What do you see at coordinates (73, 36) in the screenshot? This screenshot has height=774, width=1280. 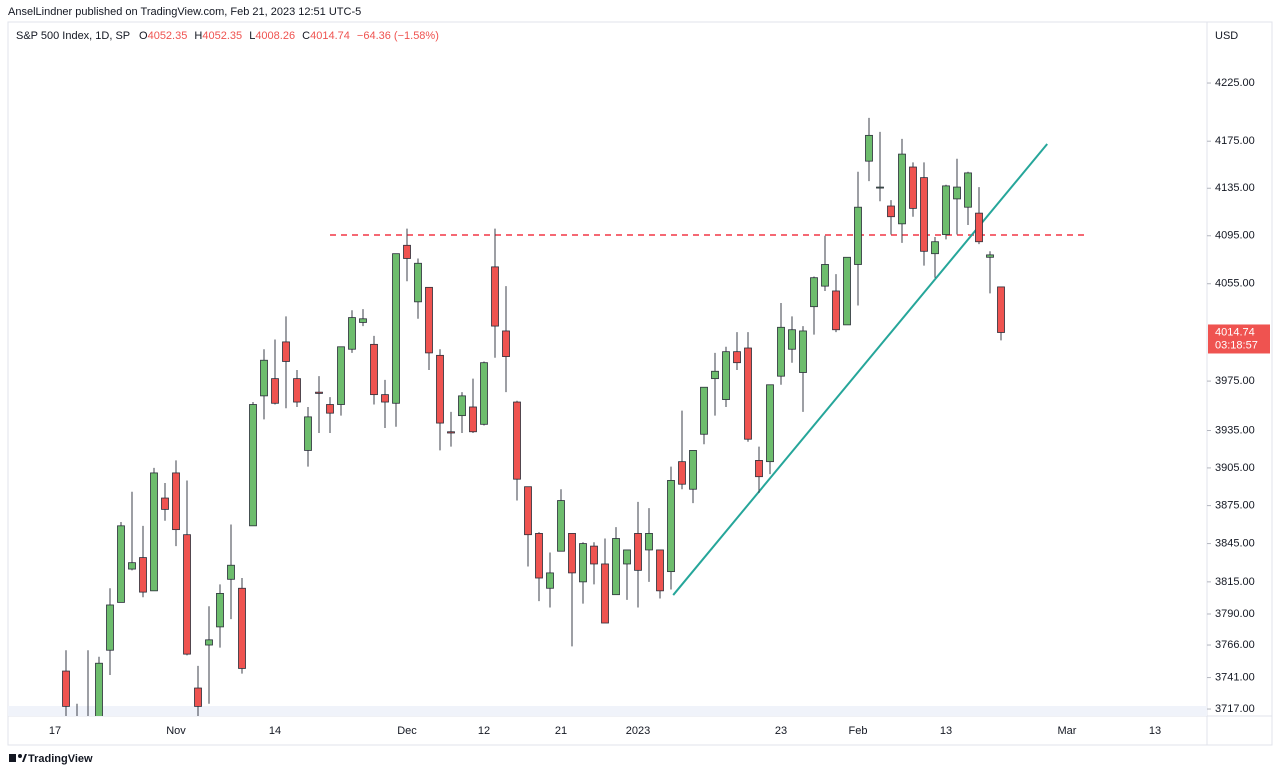 I see `symbol: S&P 500 Index, 1D, SP` at bounding box center [73, 36].